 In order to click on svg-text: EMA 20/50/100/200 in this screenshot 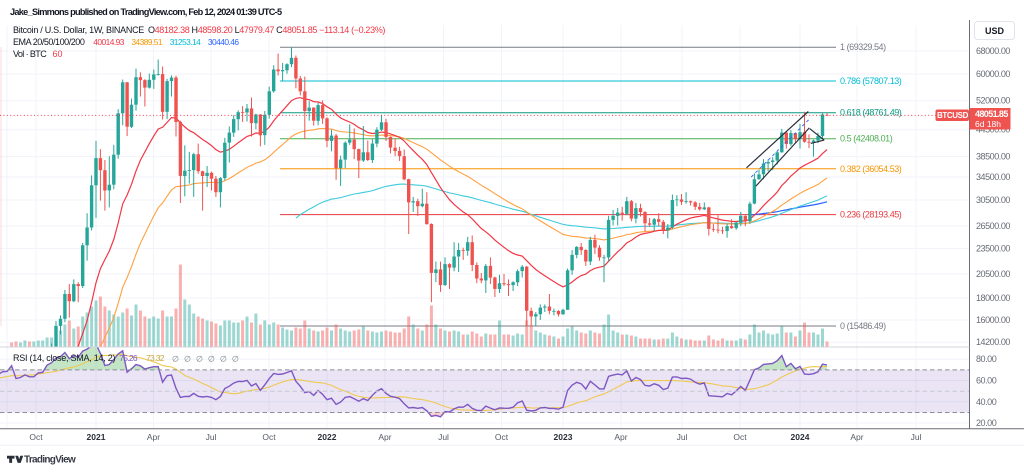, I will do `click(49, 42)`.